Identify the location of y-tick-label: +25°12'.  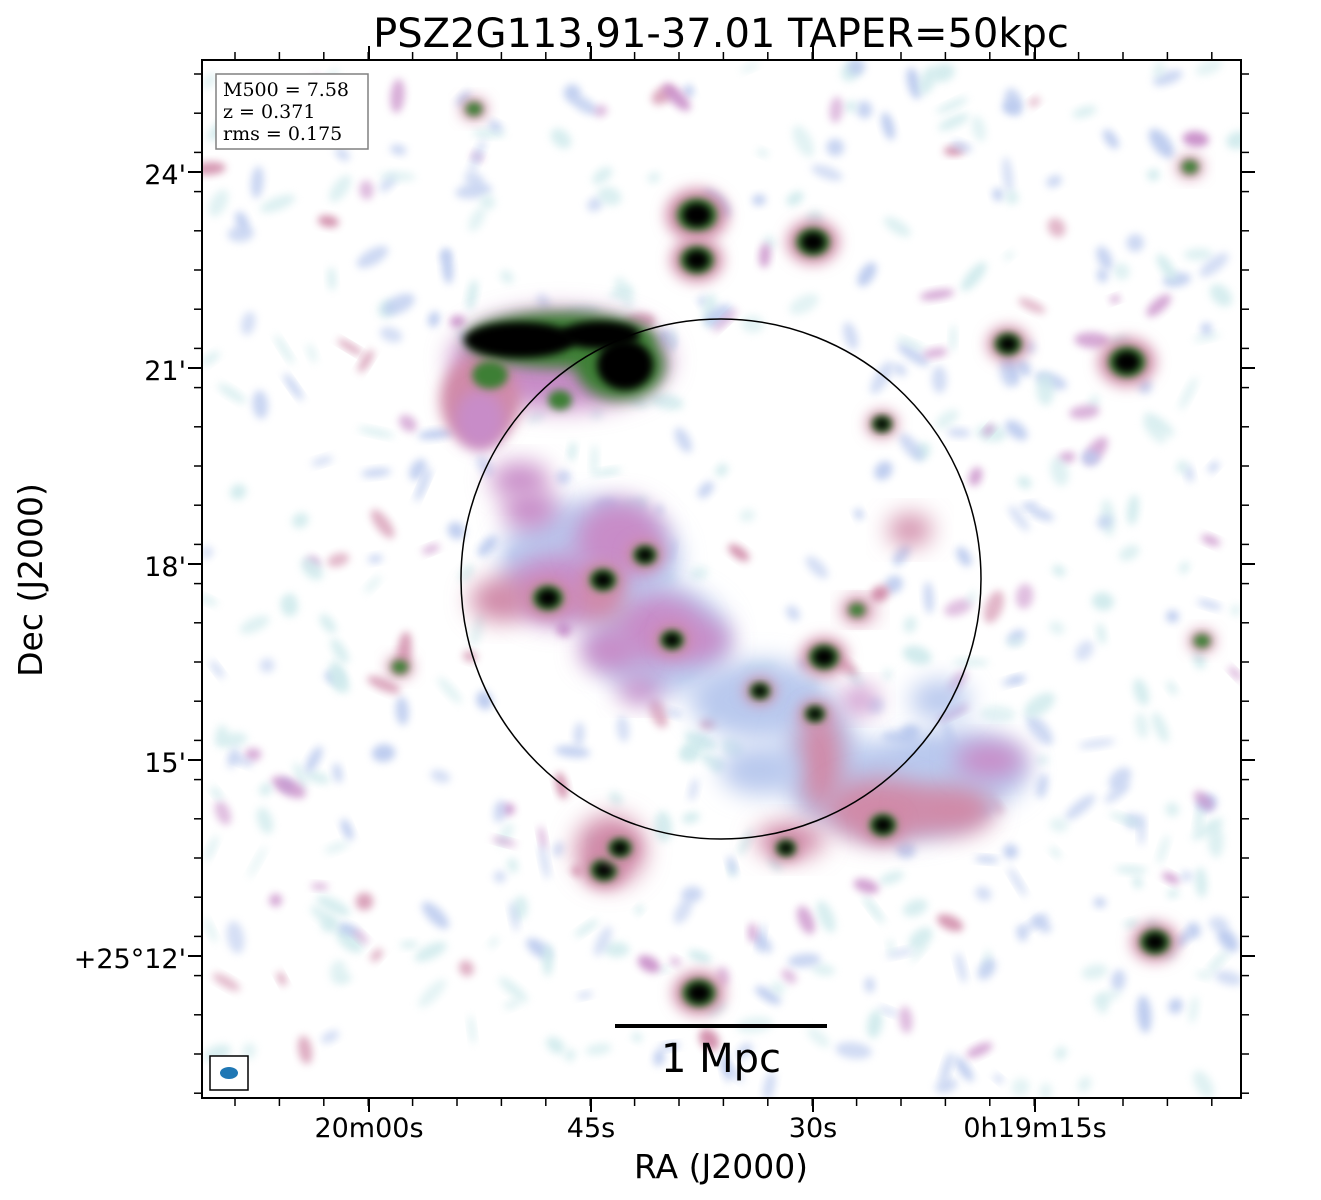
(130, 959).